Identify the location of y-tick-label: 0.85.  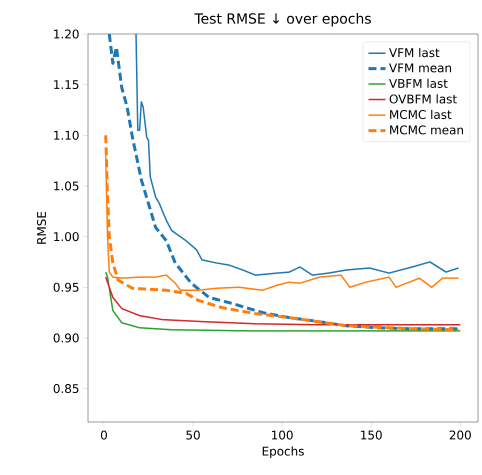
(66, 389).